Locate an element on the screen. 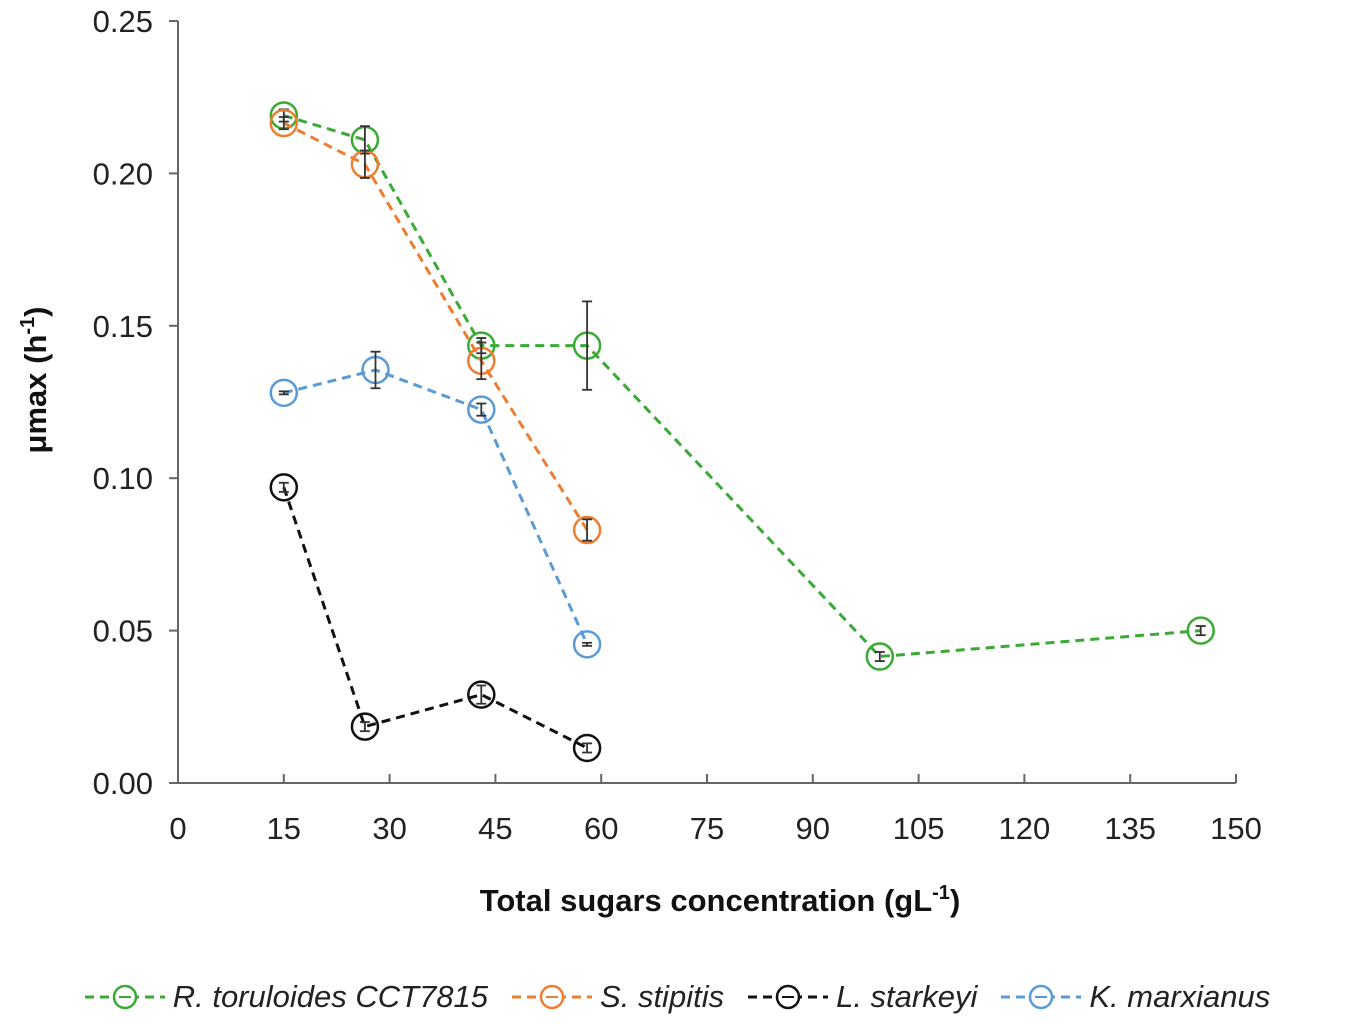 This screenshot has width=1353, height=1024. series-s-stipitis is located at coordinates (435, 326).